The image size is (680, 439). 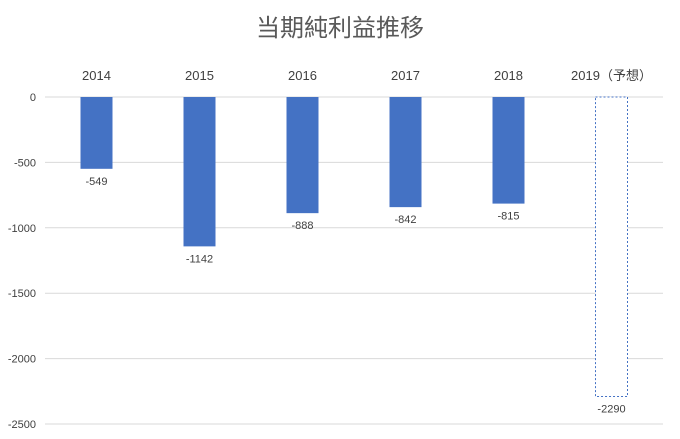 I want to click on category-label: 2015, so click(x=199, y=75).